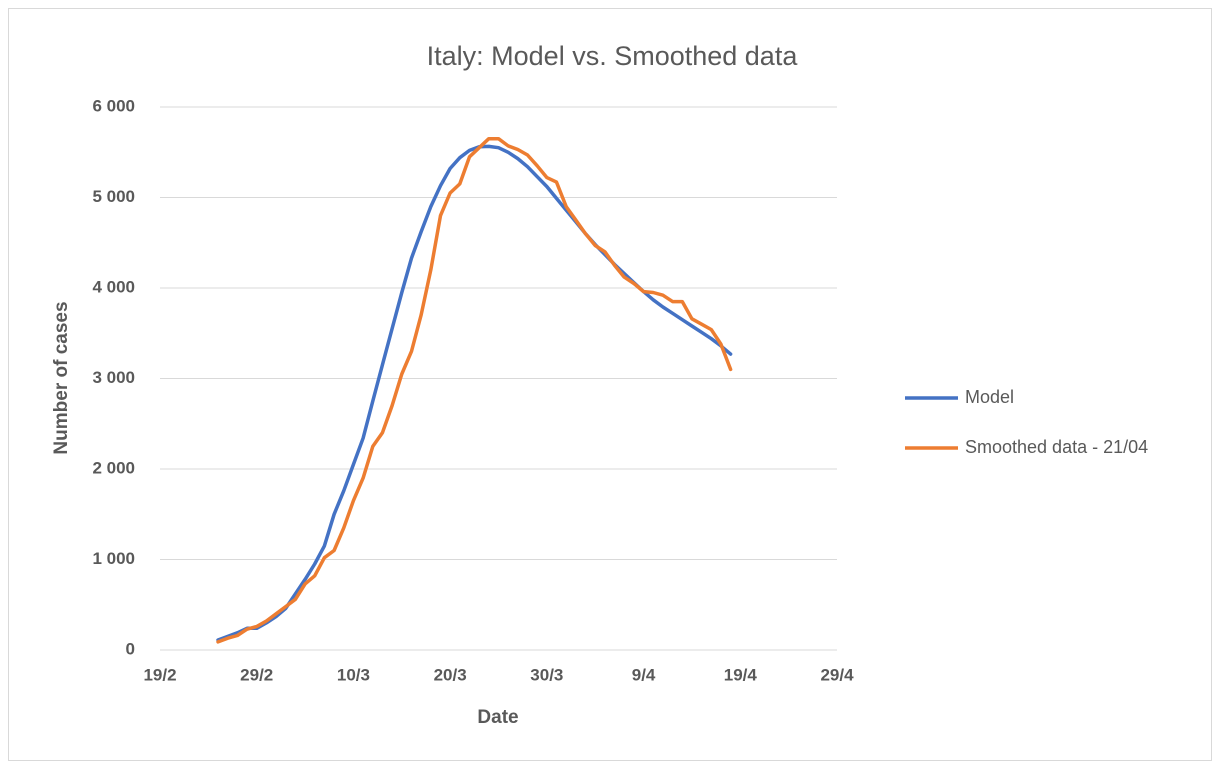  Describe the element at coordinates (113, 467) in the screenshot. I see `y-tick-label: 2 000` at that location.